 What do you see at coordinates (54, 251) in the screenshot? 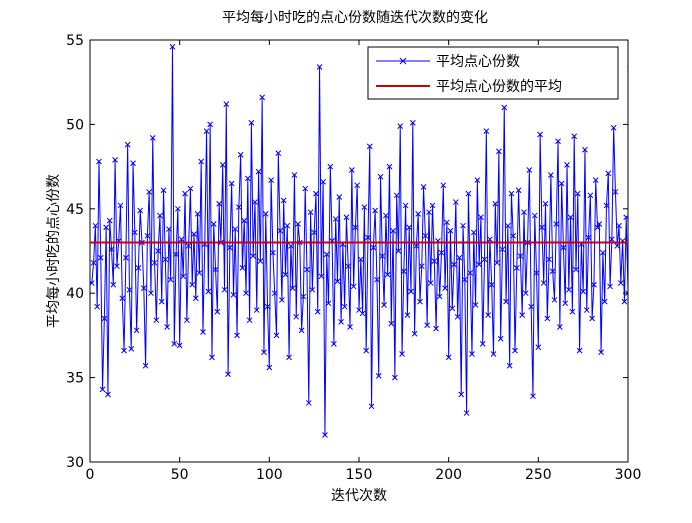
I see `y-axis-label: 平均每小时吃的点心份数` at bounding box center [54, 251].